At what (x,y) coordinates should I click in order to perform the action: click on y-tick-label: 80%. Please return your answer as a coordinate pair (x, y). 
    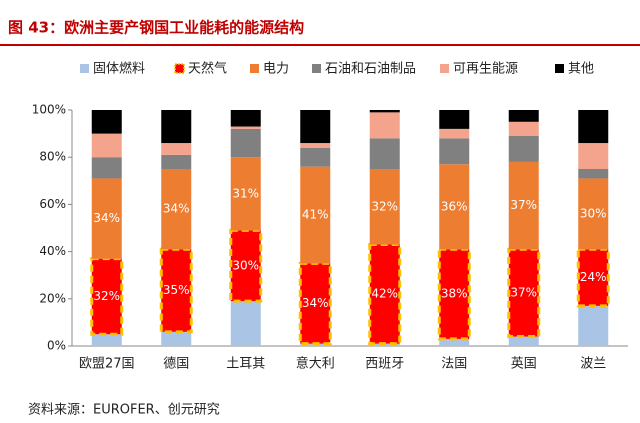
    Looking at the image, I should click on (52, 157).